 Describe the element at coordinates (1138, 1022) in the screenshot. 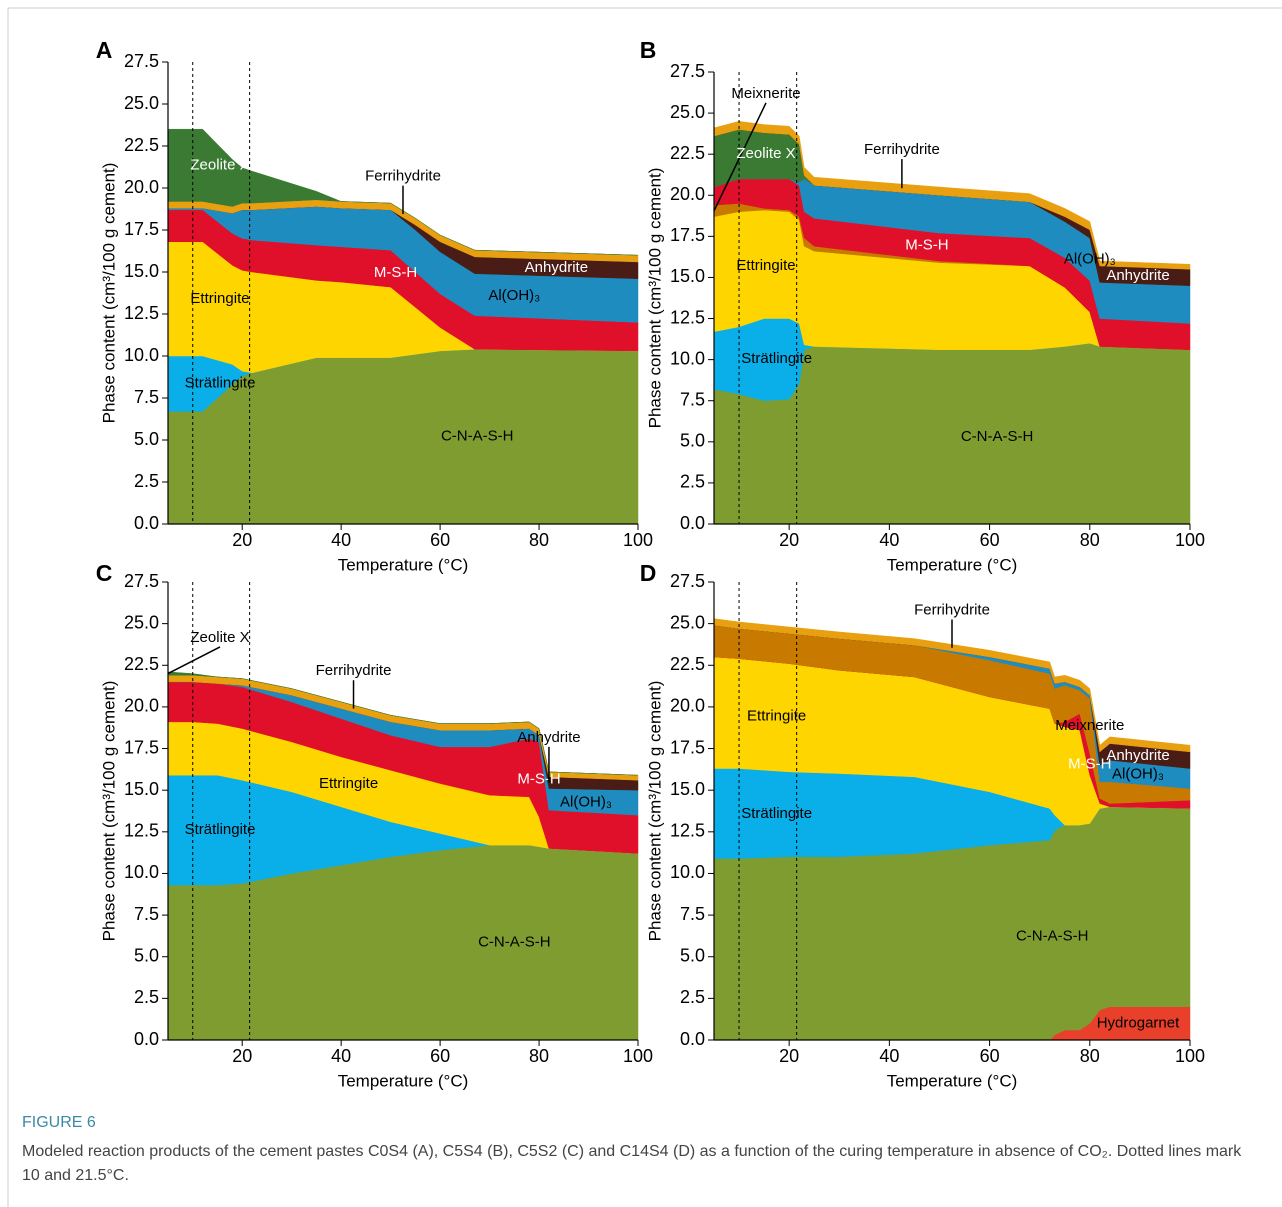

I see `area-label: Hydrogarnet` at that location.